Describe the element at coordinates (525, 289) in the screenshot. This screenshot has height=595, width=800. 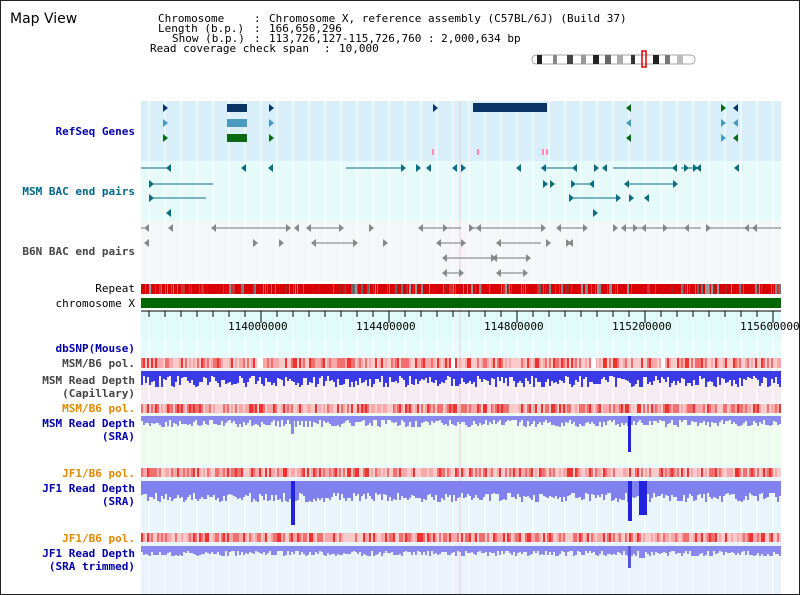
I see `repeat-stripe` at that location.